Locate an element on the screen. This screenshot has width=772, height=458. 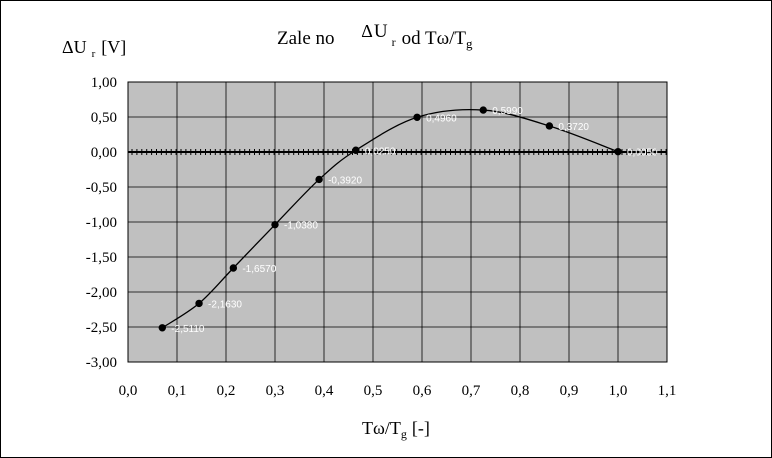
xlabel-t: T is located at coordinates (367, 428).